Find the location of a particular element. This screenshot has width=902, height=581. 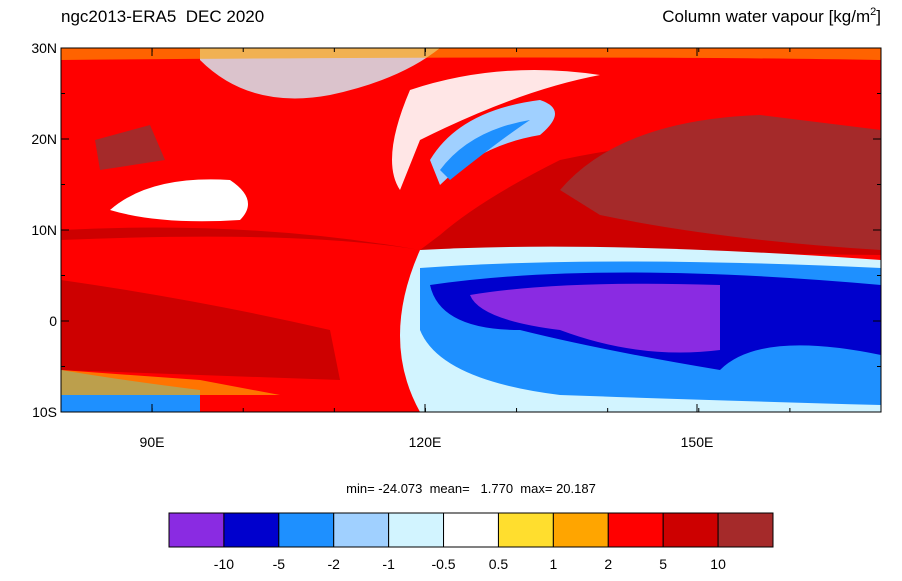

colorbar-label: -10 is located at coordinates (224, 564).